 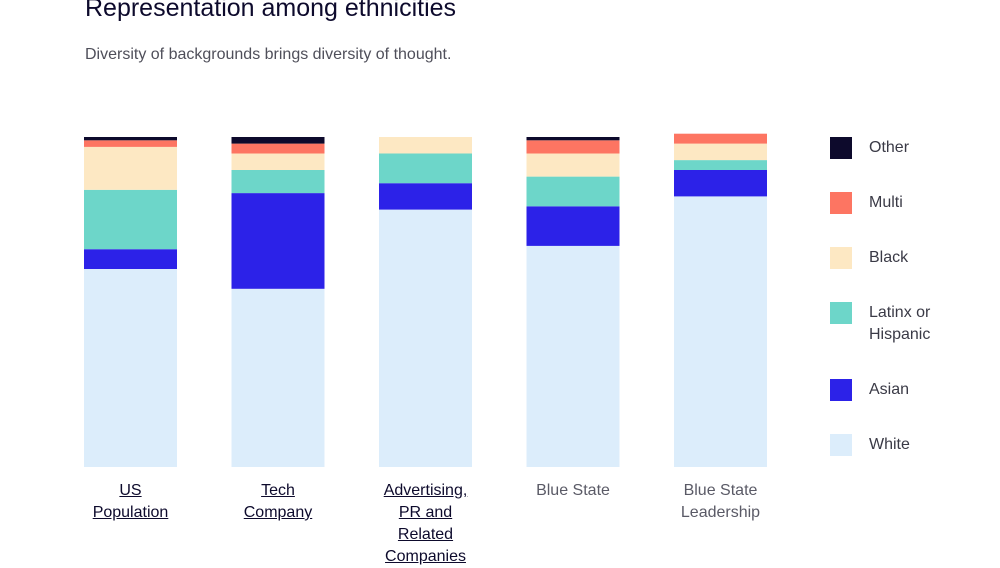 What do you see at coordinates (573, 147) in the screenshot?
I see `bar-segment-blue-state-multi` at bounding box center [573, 147].